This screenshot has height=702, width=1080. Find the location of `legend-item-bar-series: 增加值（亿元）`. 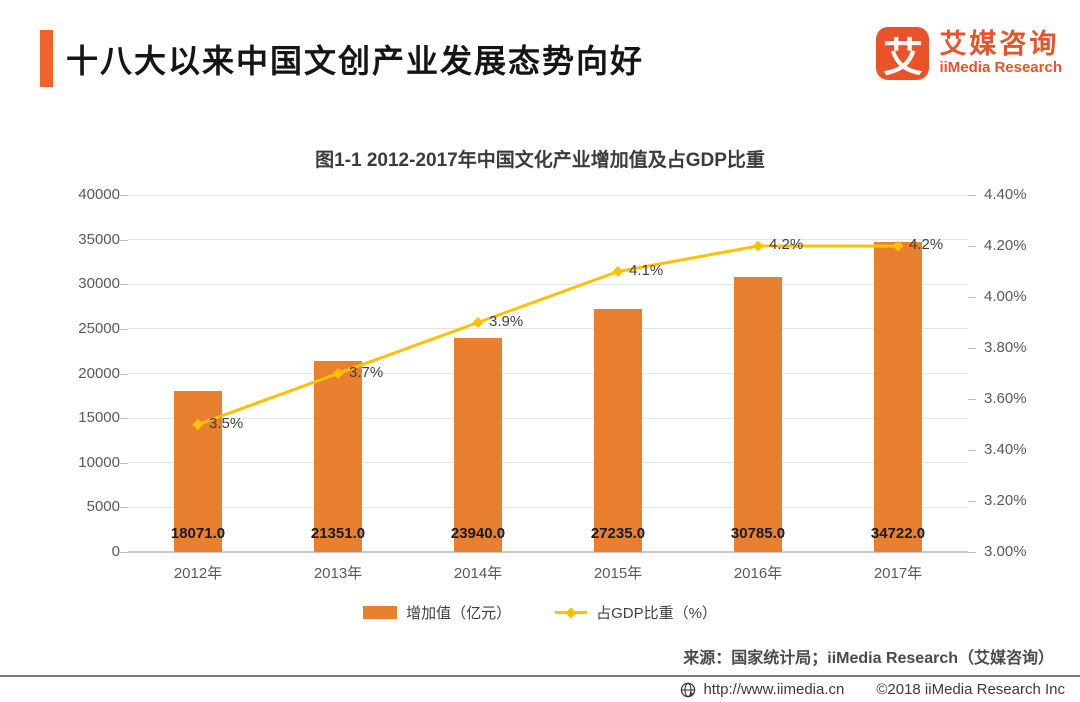

legend-item-bar-series: 增加值（亿元） is located at coordinates (437, 612).